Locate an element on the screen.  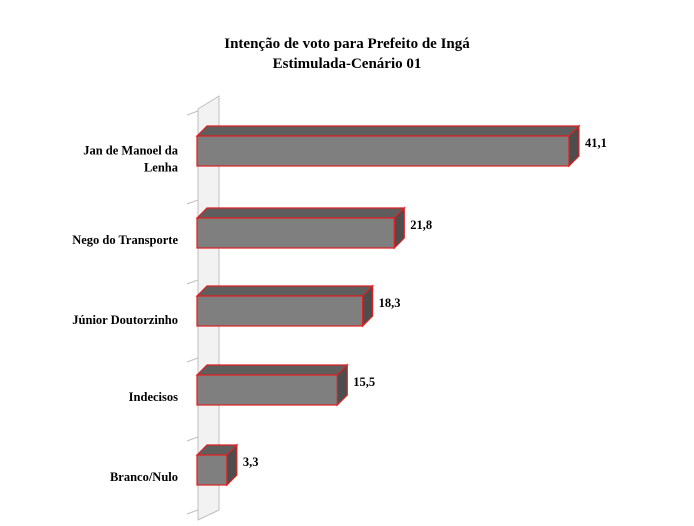
data-label: 21,8 is located at coordinates (421, 225).